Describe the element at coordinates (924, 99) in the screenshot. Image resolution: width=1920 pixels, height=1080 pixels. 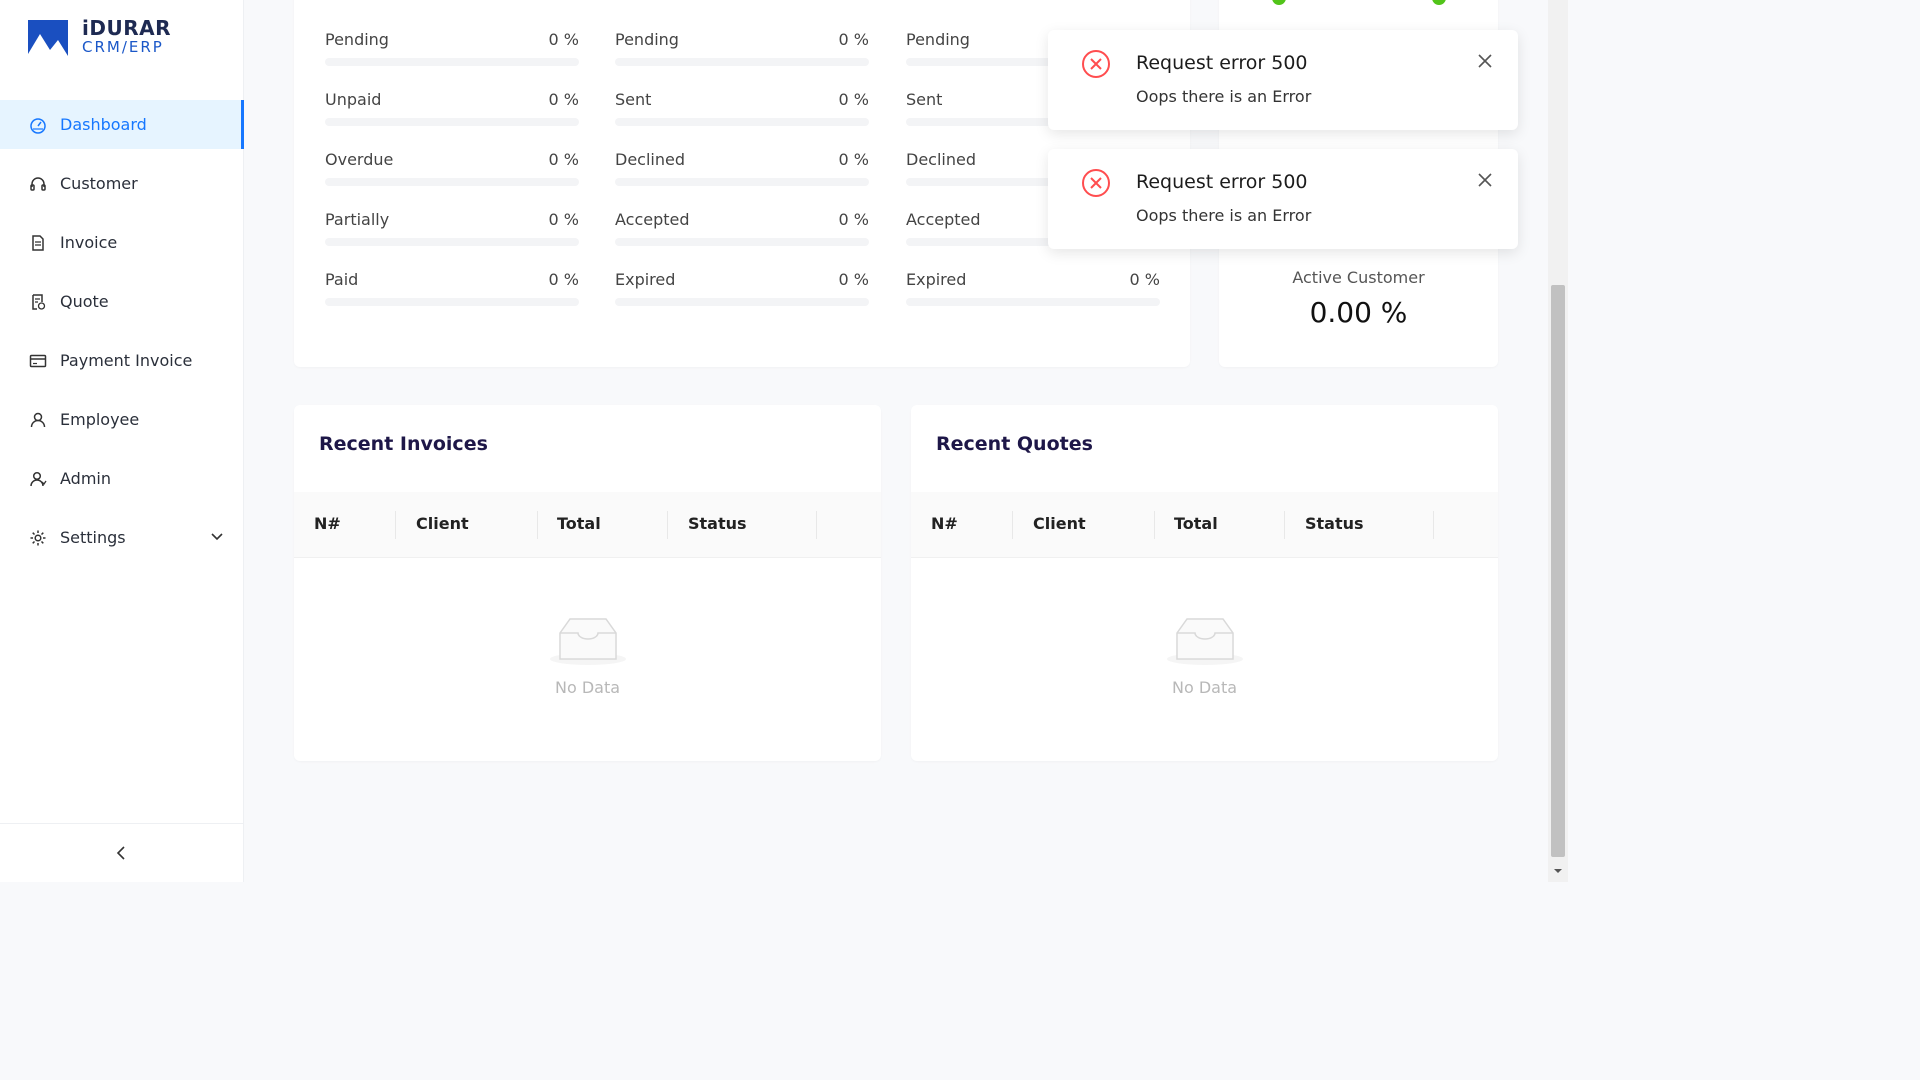
I see `status-label: Sent` at that location.